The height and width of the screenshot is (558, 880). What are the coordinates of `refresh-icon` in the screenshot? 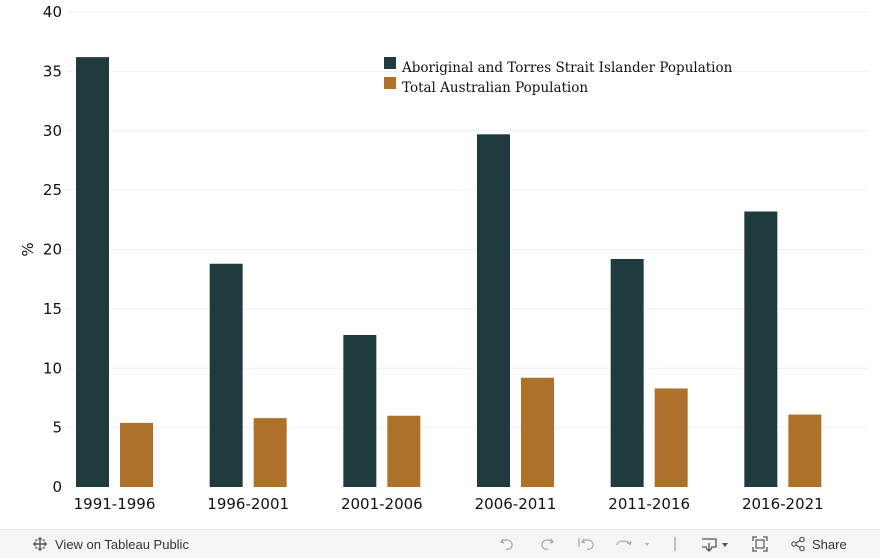 It's located at (634, 544).